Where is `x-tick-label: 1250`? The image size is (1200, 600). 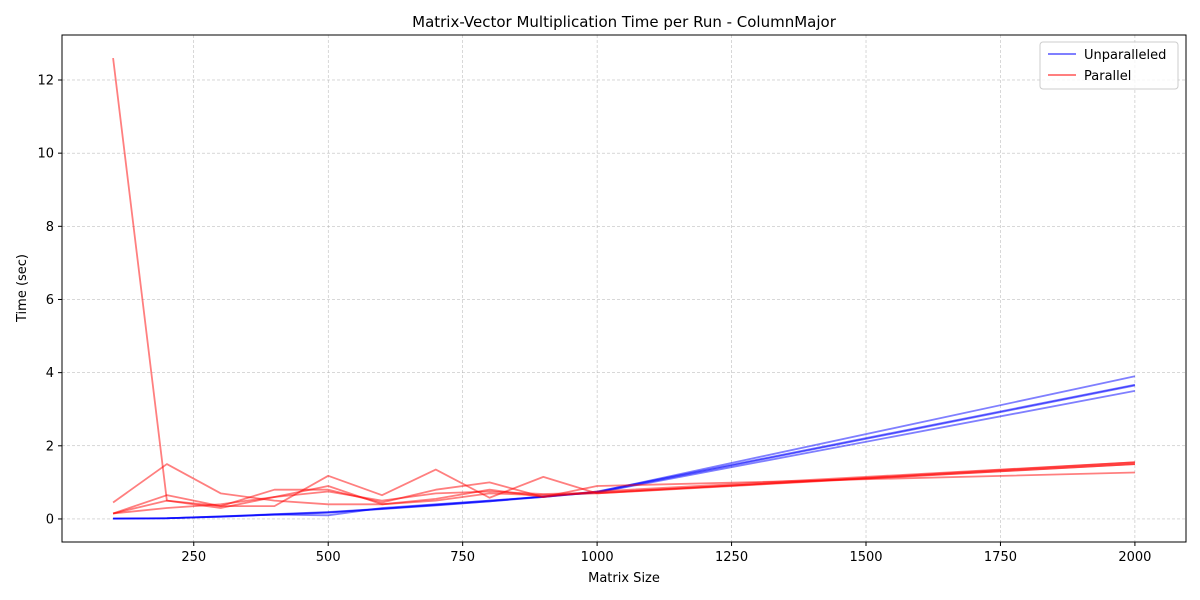 x-tick-label: 1250 is located at coordinates (731, 557).